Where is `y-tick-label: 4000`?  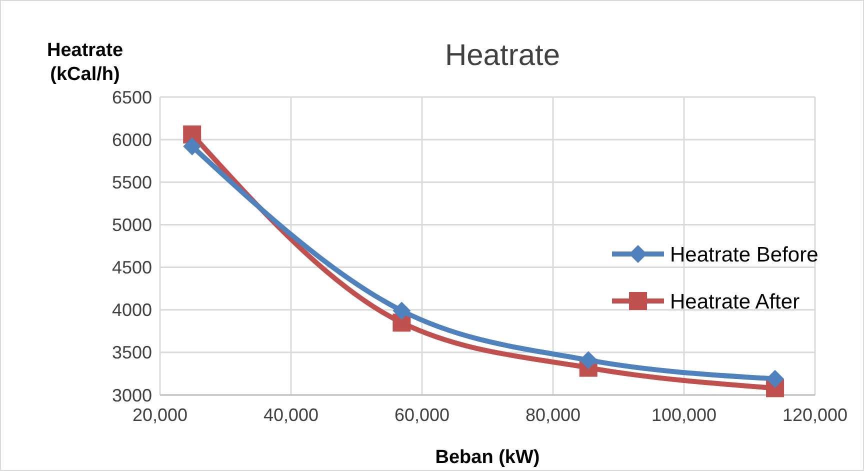
y-tick-label: 4000 is located at coordinates (132, 310).